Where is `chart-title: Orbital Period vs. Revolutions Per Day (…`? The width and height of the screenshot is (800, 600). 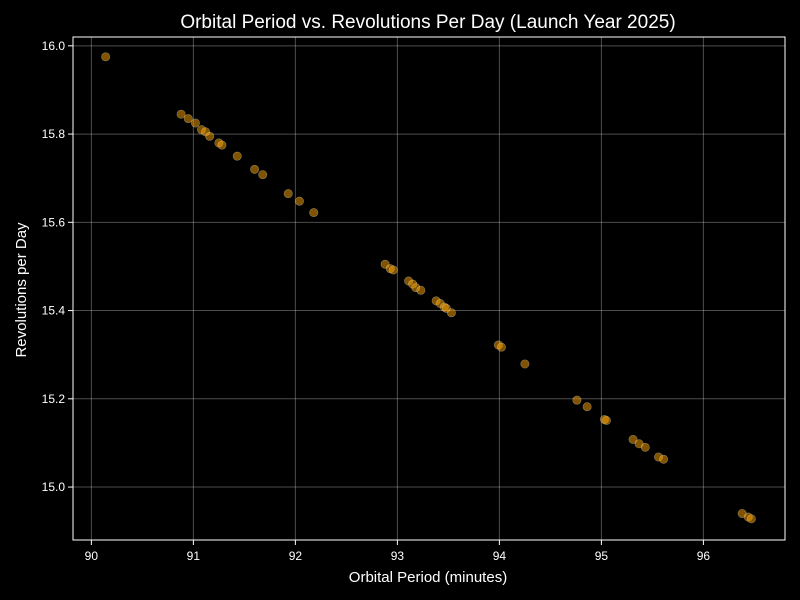 chart-title: Orbital Period vs. Revolutions Per Day (… is located at coordinates (427, 22).